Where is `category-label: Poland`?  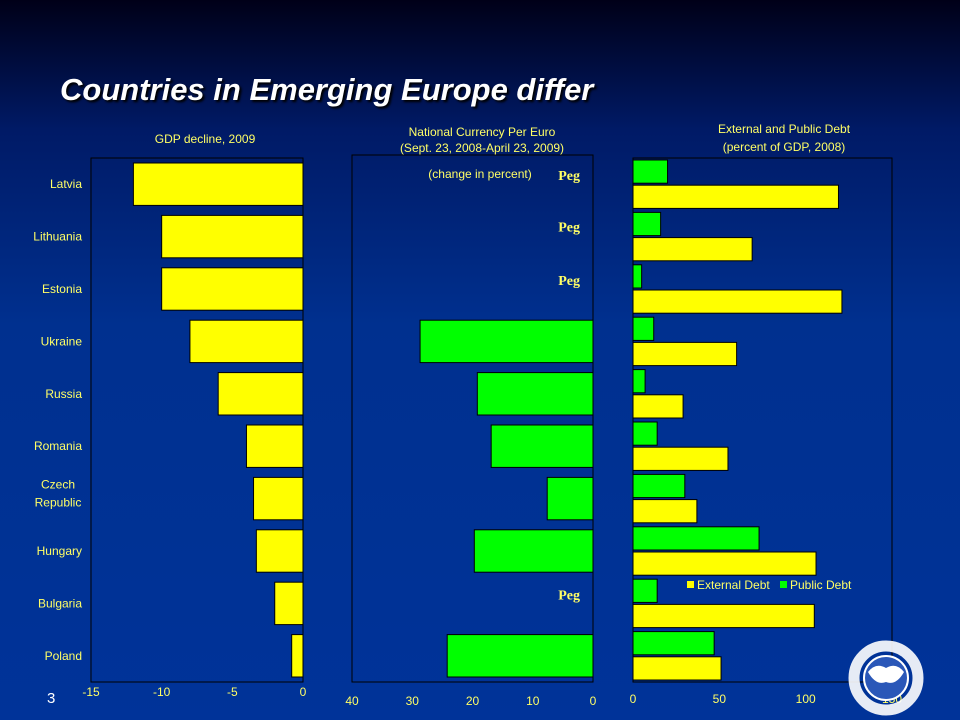
category-label: Poland is located at coordinates (63, 656).